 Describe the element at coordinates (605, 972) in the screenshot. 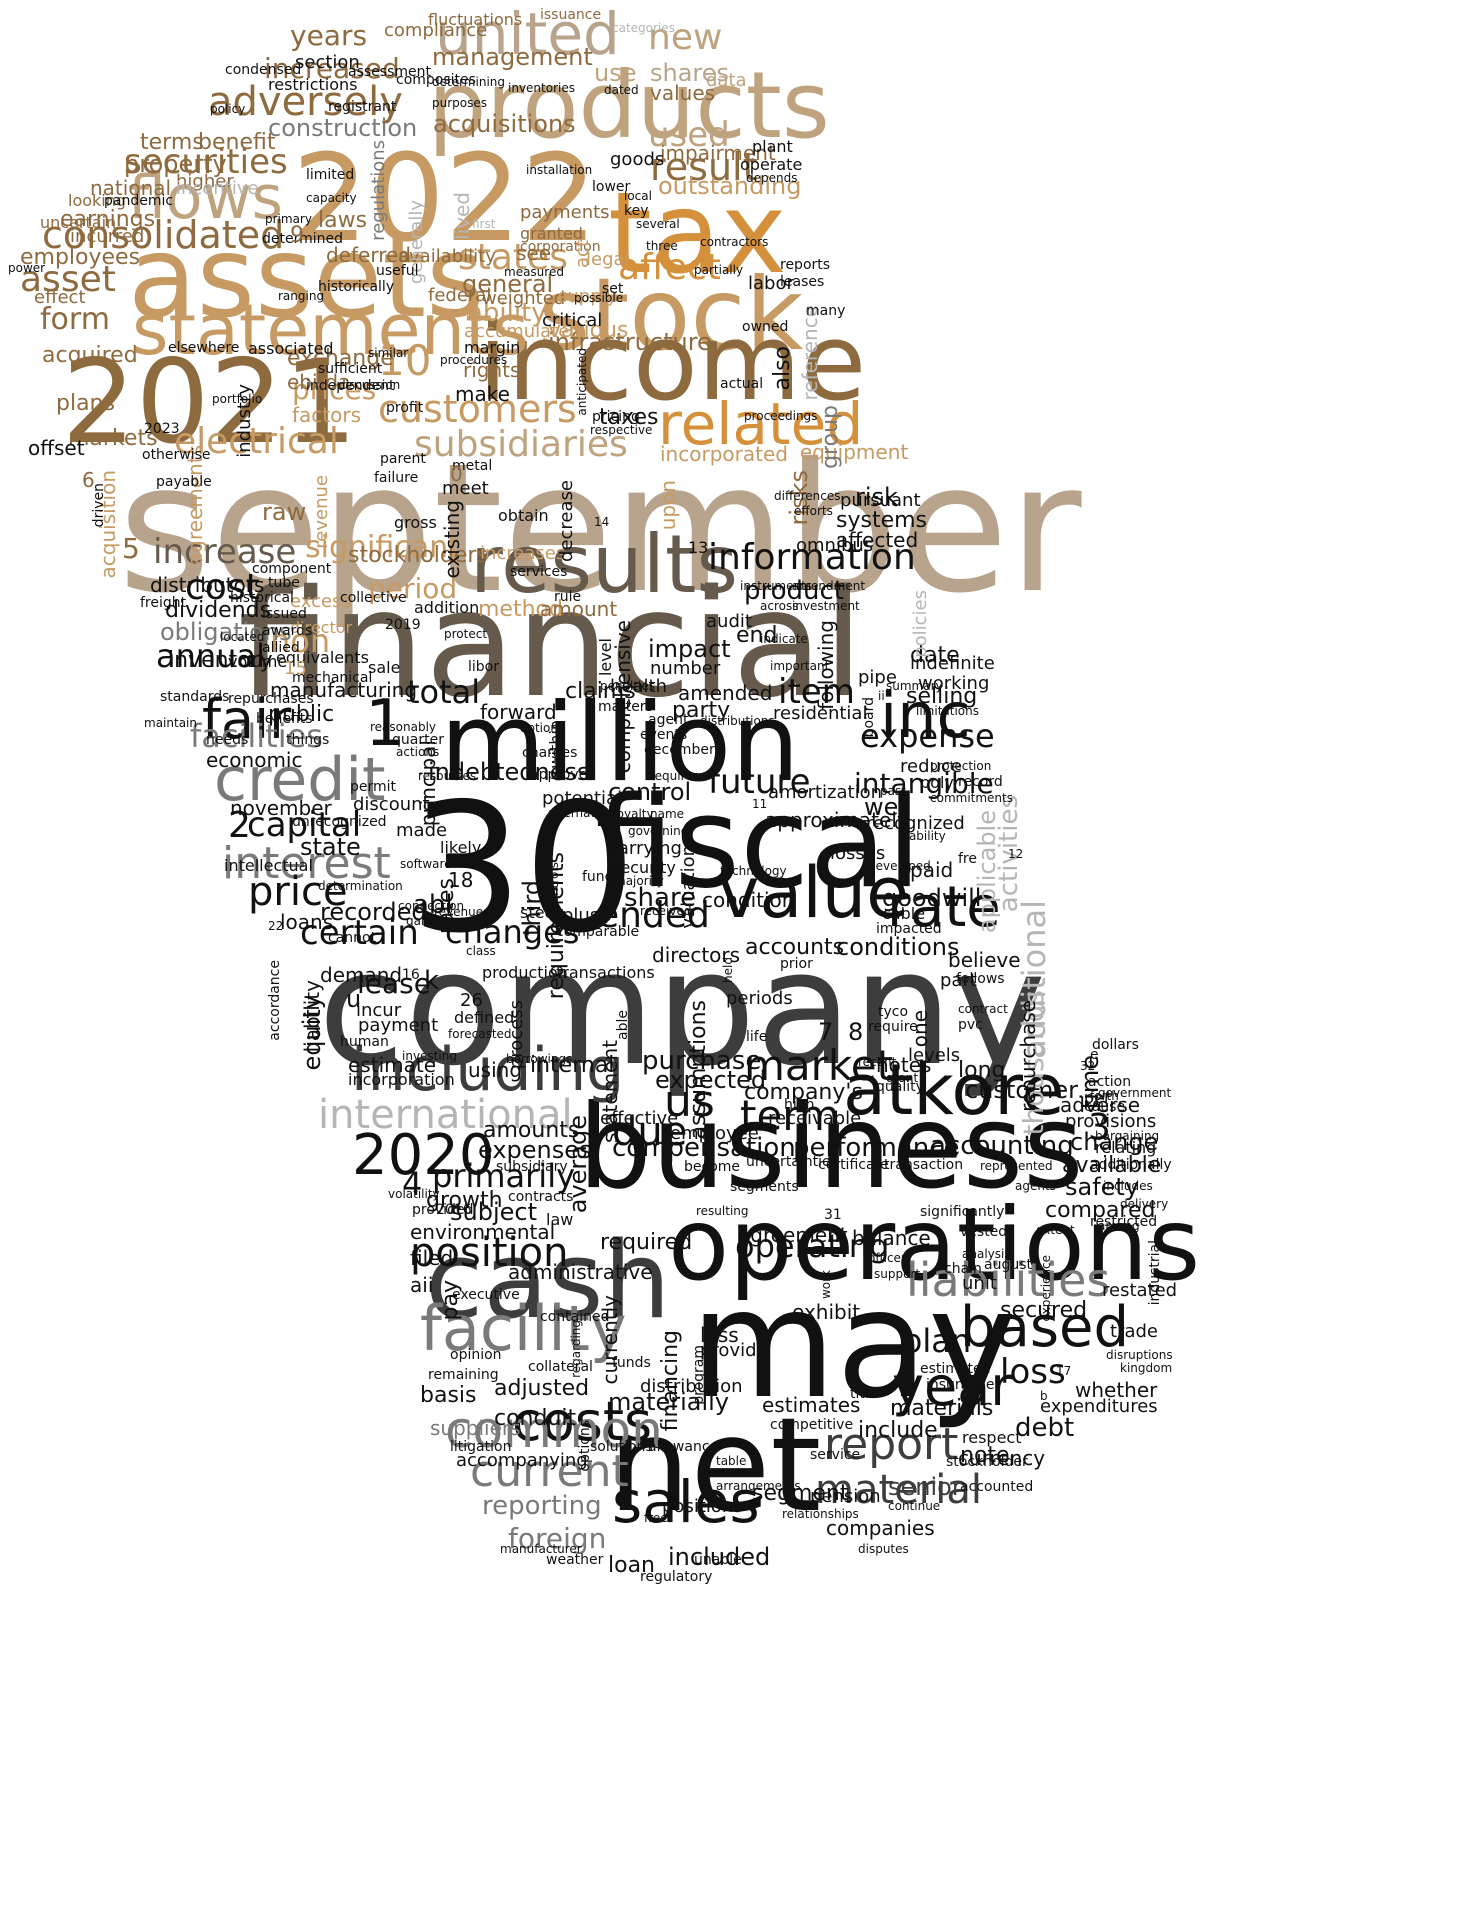

I see `word-transactions: transactions` at that location.